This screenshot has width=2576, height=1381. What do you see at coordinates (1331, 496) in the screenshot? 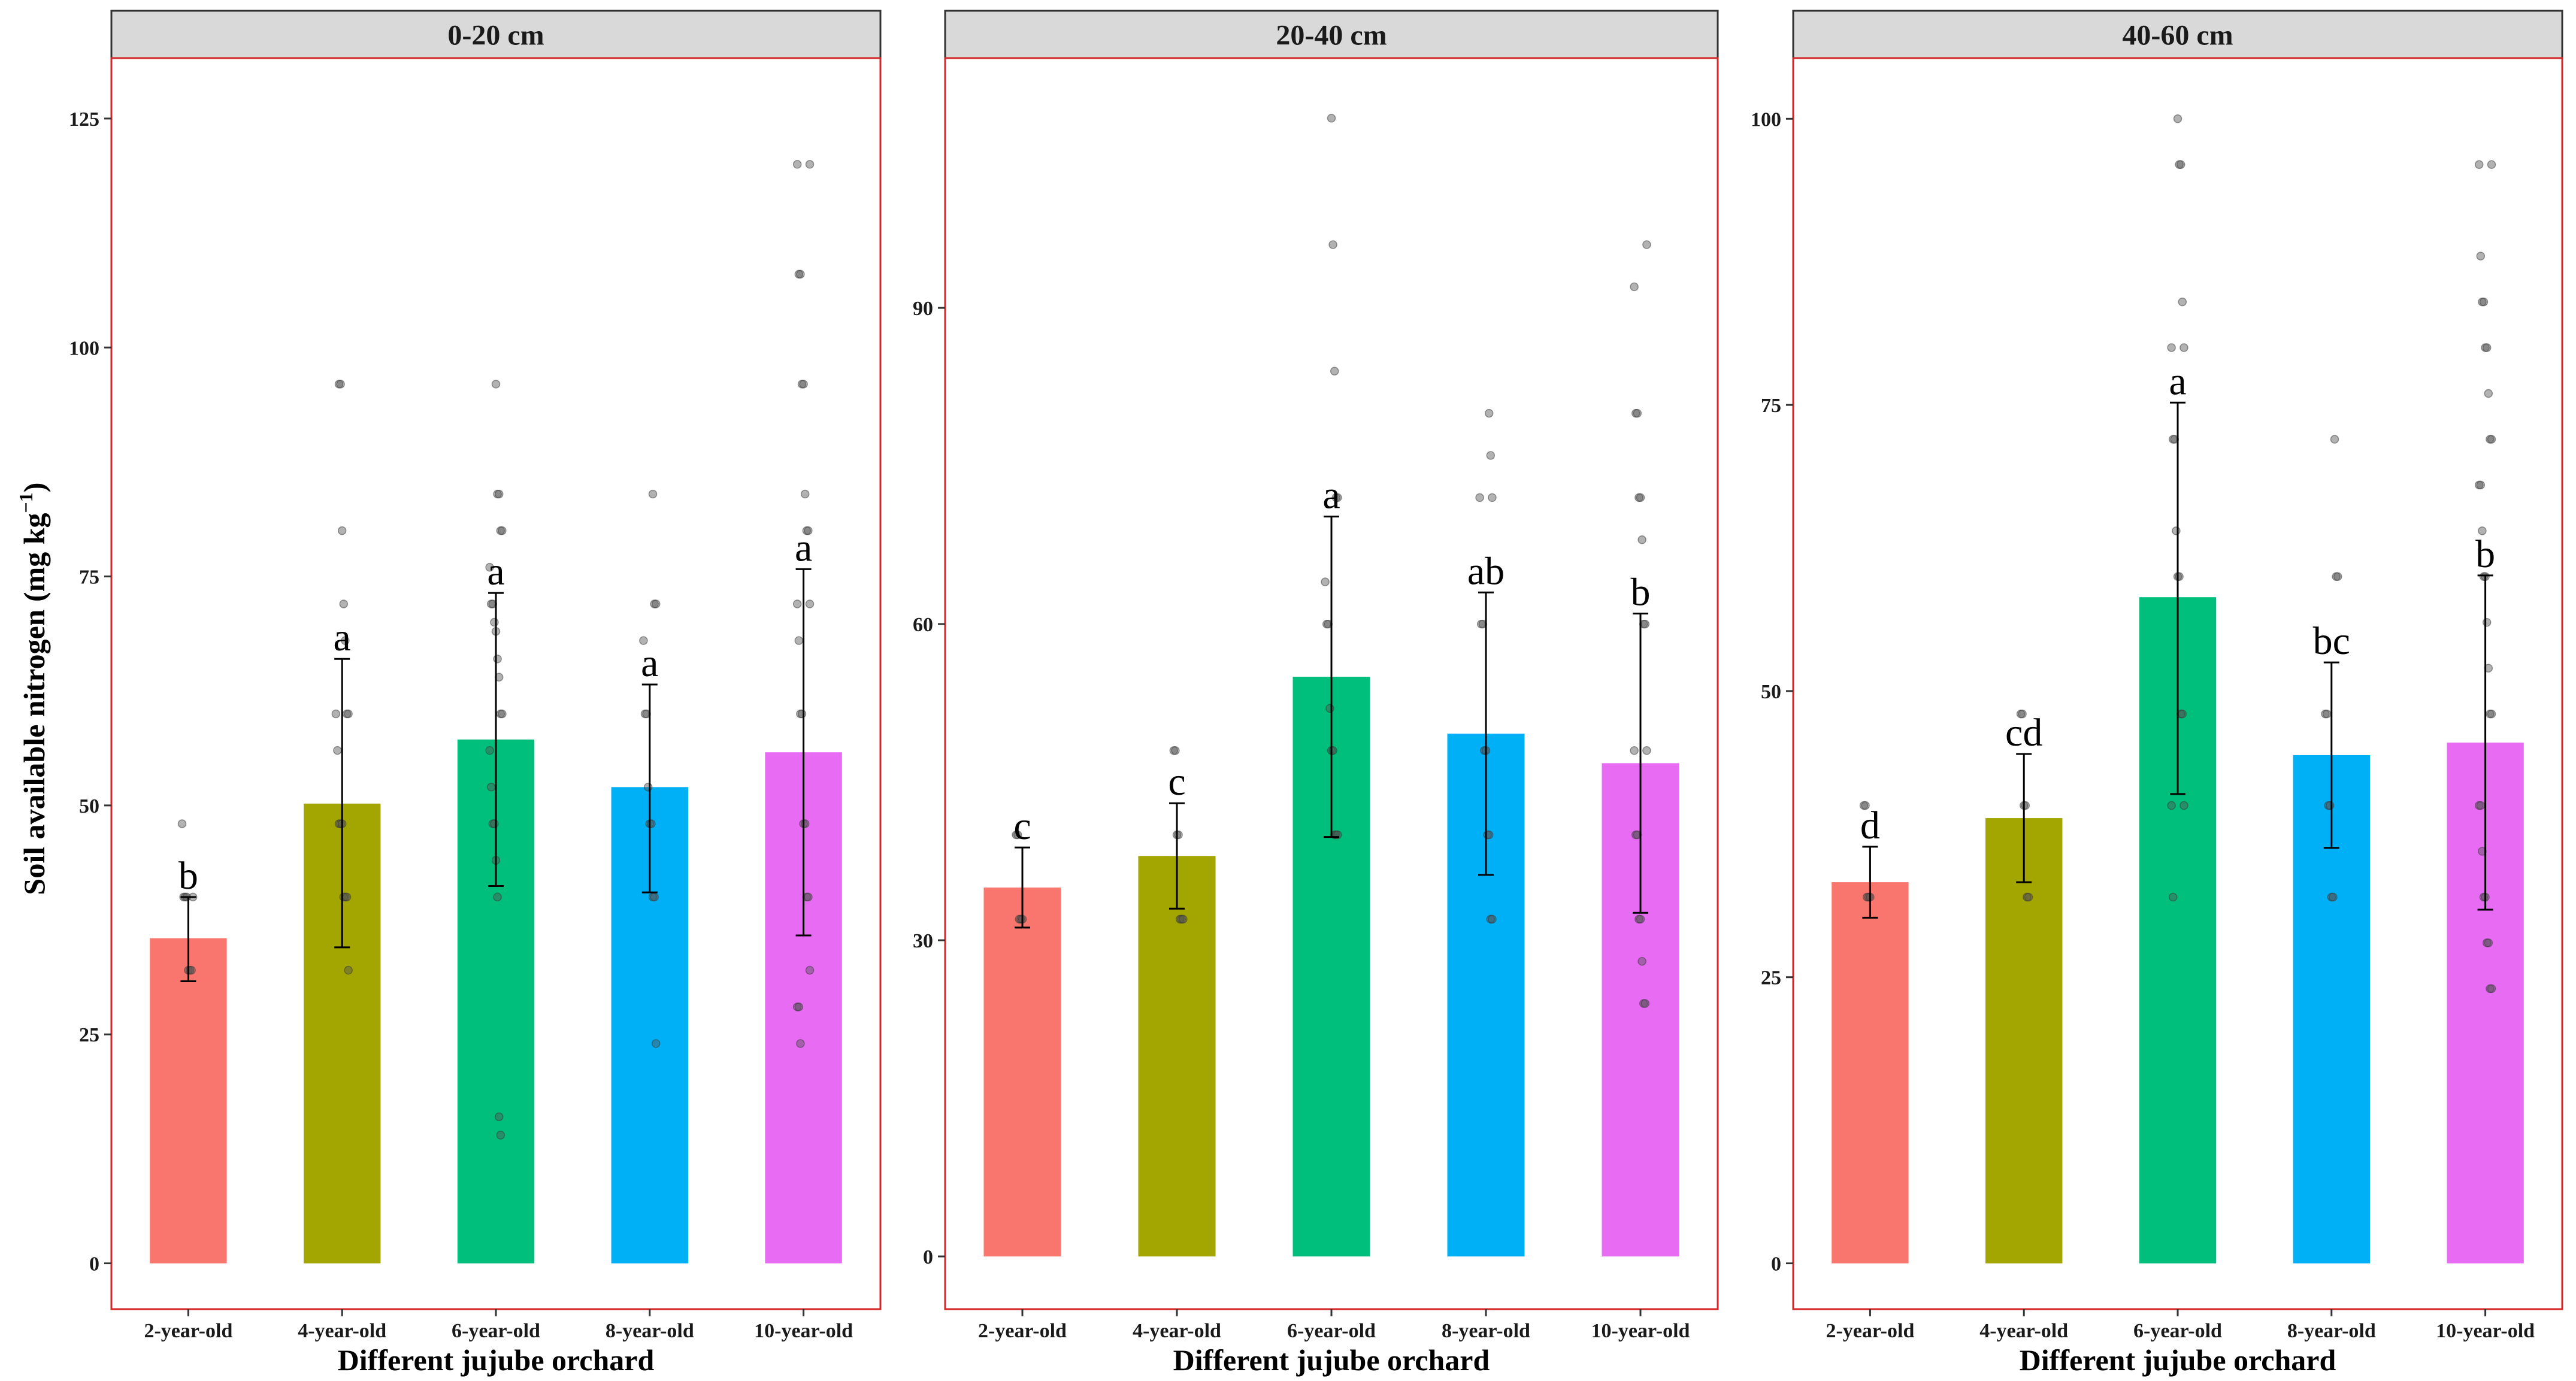
I see `panel-20-40-cm-6-year-old-significance-letter: a` at bounding box center [1331, 496].